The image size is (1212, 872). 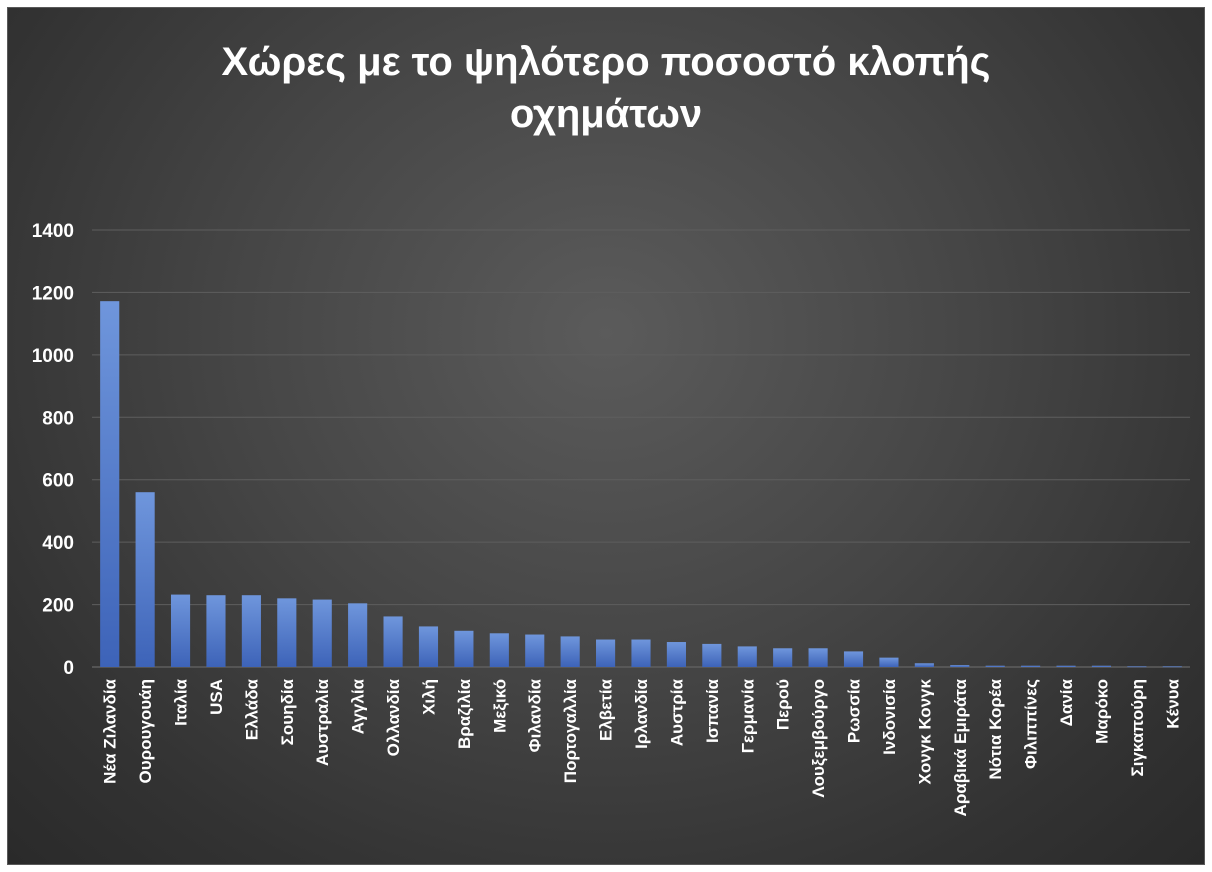 What do you see at coordinates (818, 738) in the screenshot?
I see `x-tick-label: Λουξεμβούργο` at bounding box center [818, 738].